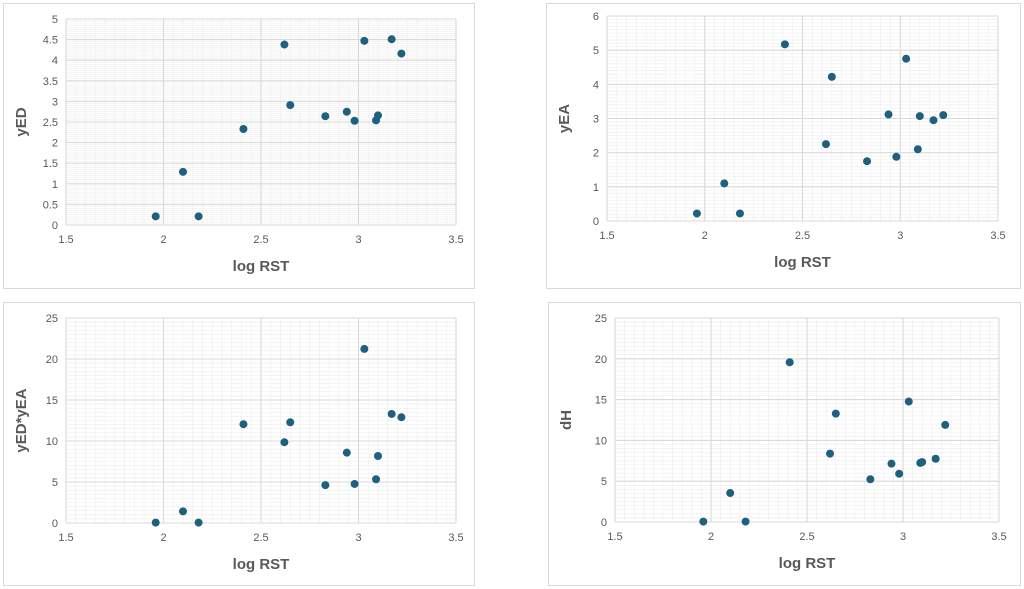  What do you see at coordinates (596, 120) in the screenshot?
I see `y-tick-label: 3` at bounding box center [596, 120].